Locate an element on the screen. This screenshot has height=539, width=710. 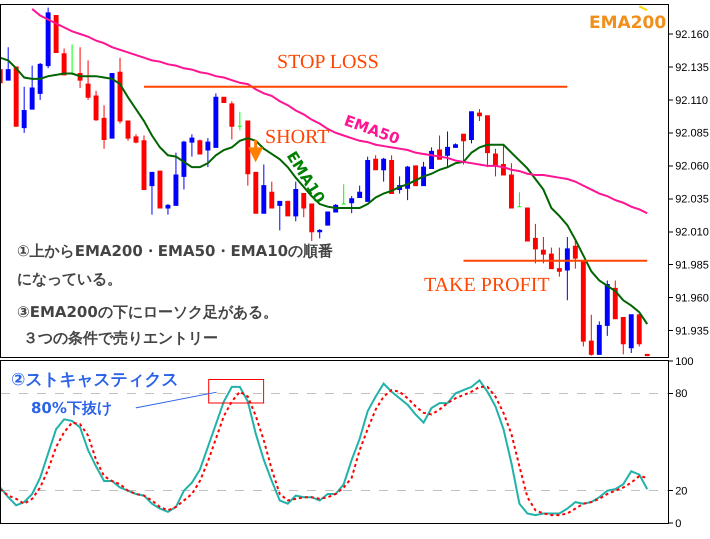
series-label: TAKE PROFIT is located at coordinates (487, 285).